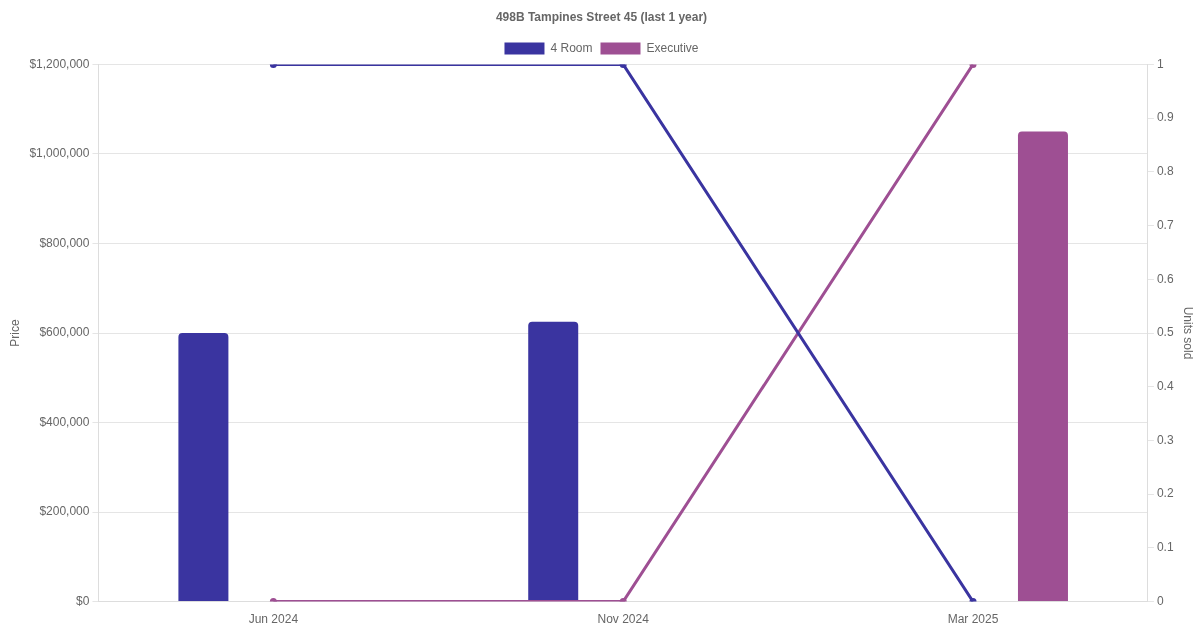  I want to click on y-tick-label: $600,000, so click(64, 332).